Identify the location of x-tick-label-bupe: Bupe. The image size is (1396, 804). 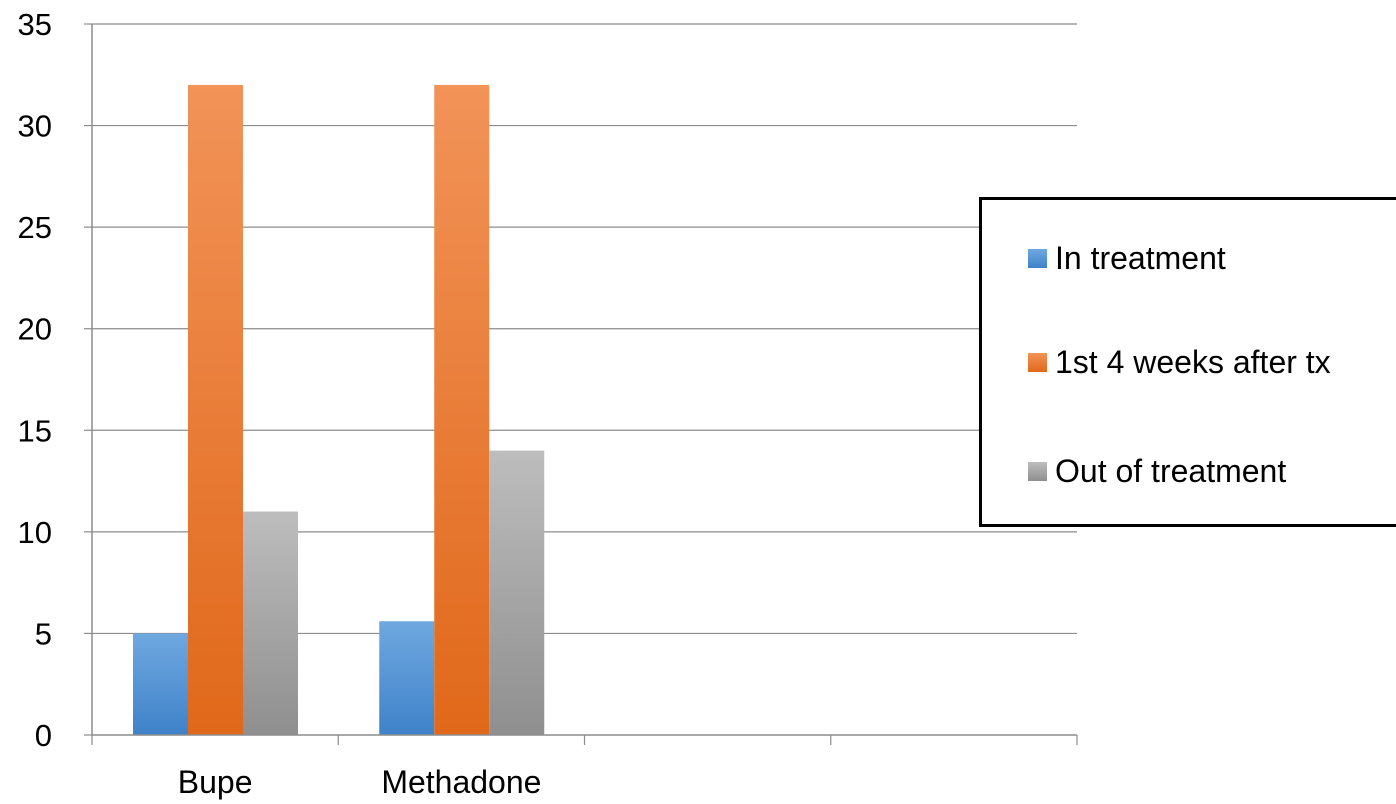
(215, 782).